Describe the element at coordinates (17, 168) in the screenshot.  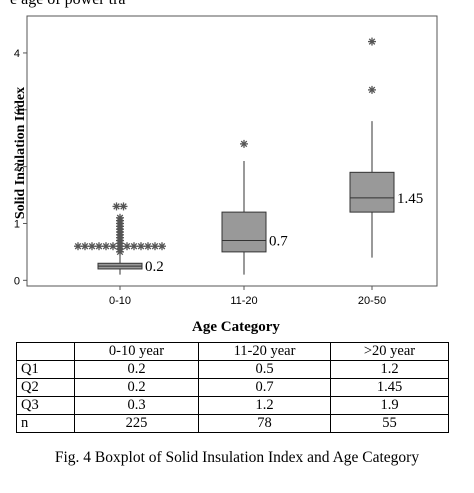
I see `y-tick-label: 2` at that location.